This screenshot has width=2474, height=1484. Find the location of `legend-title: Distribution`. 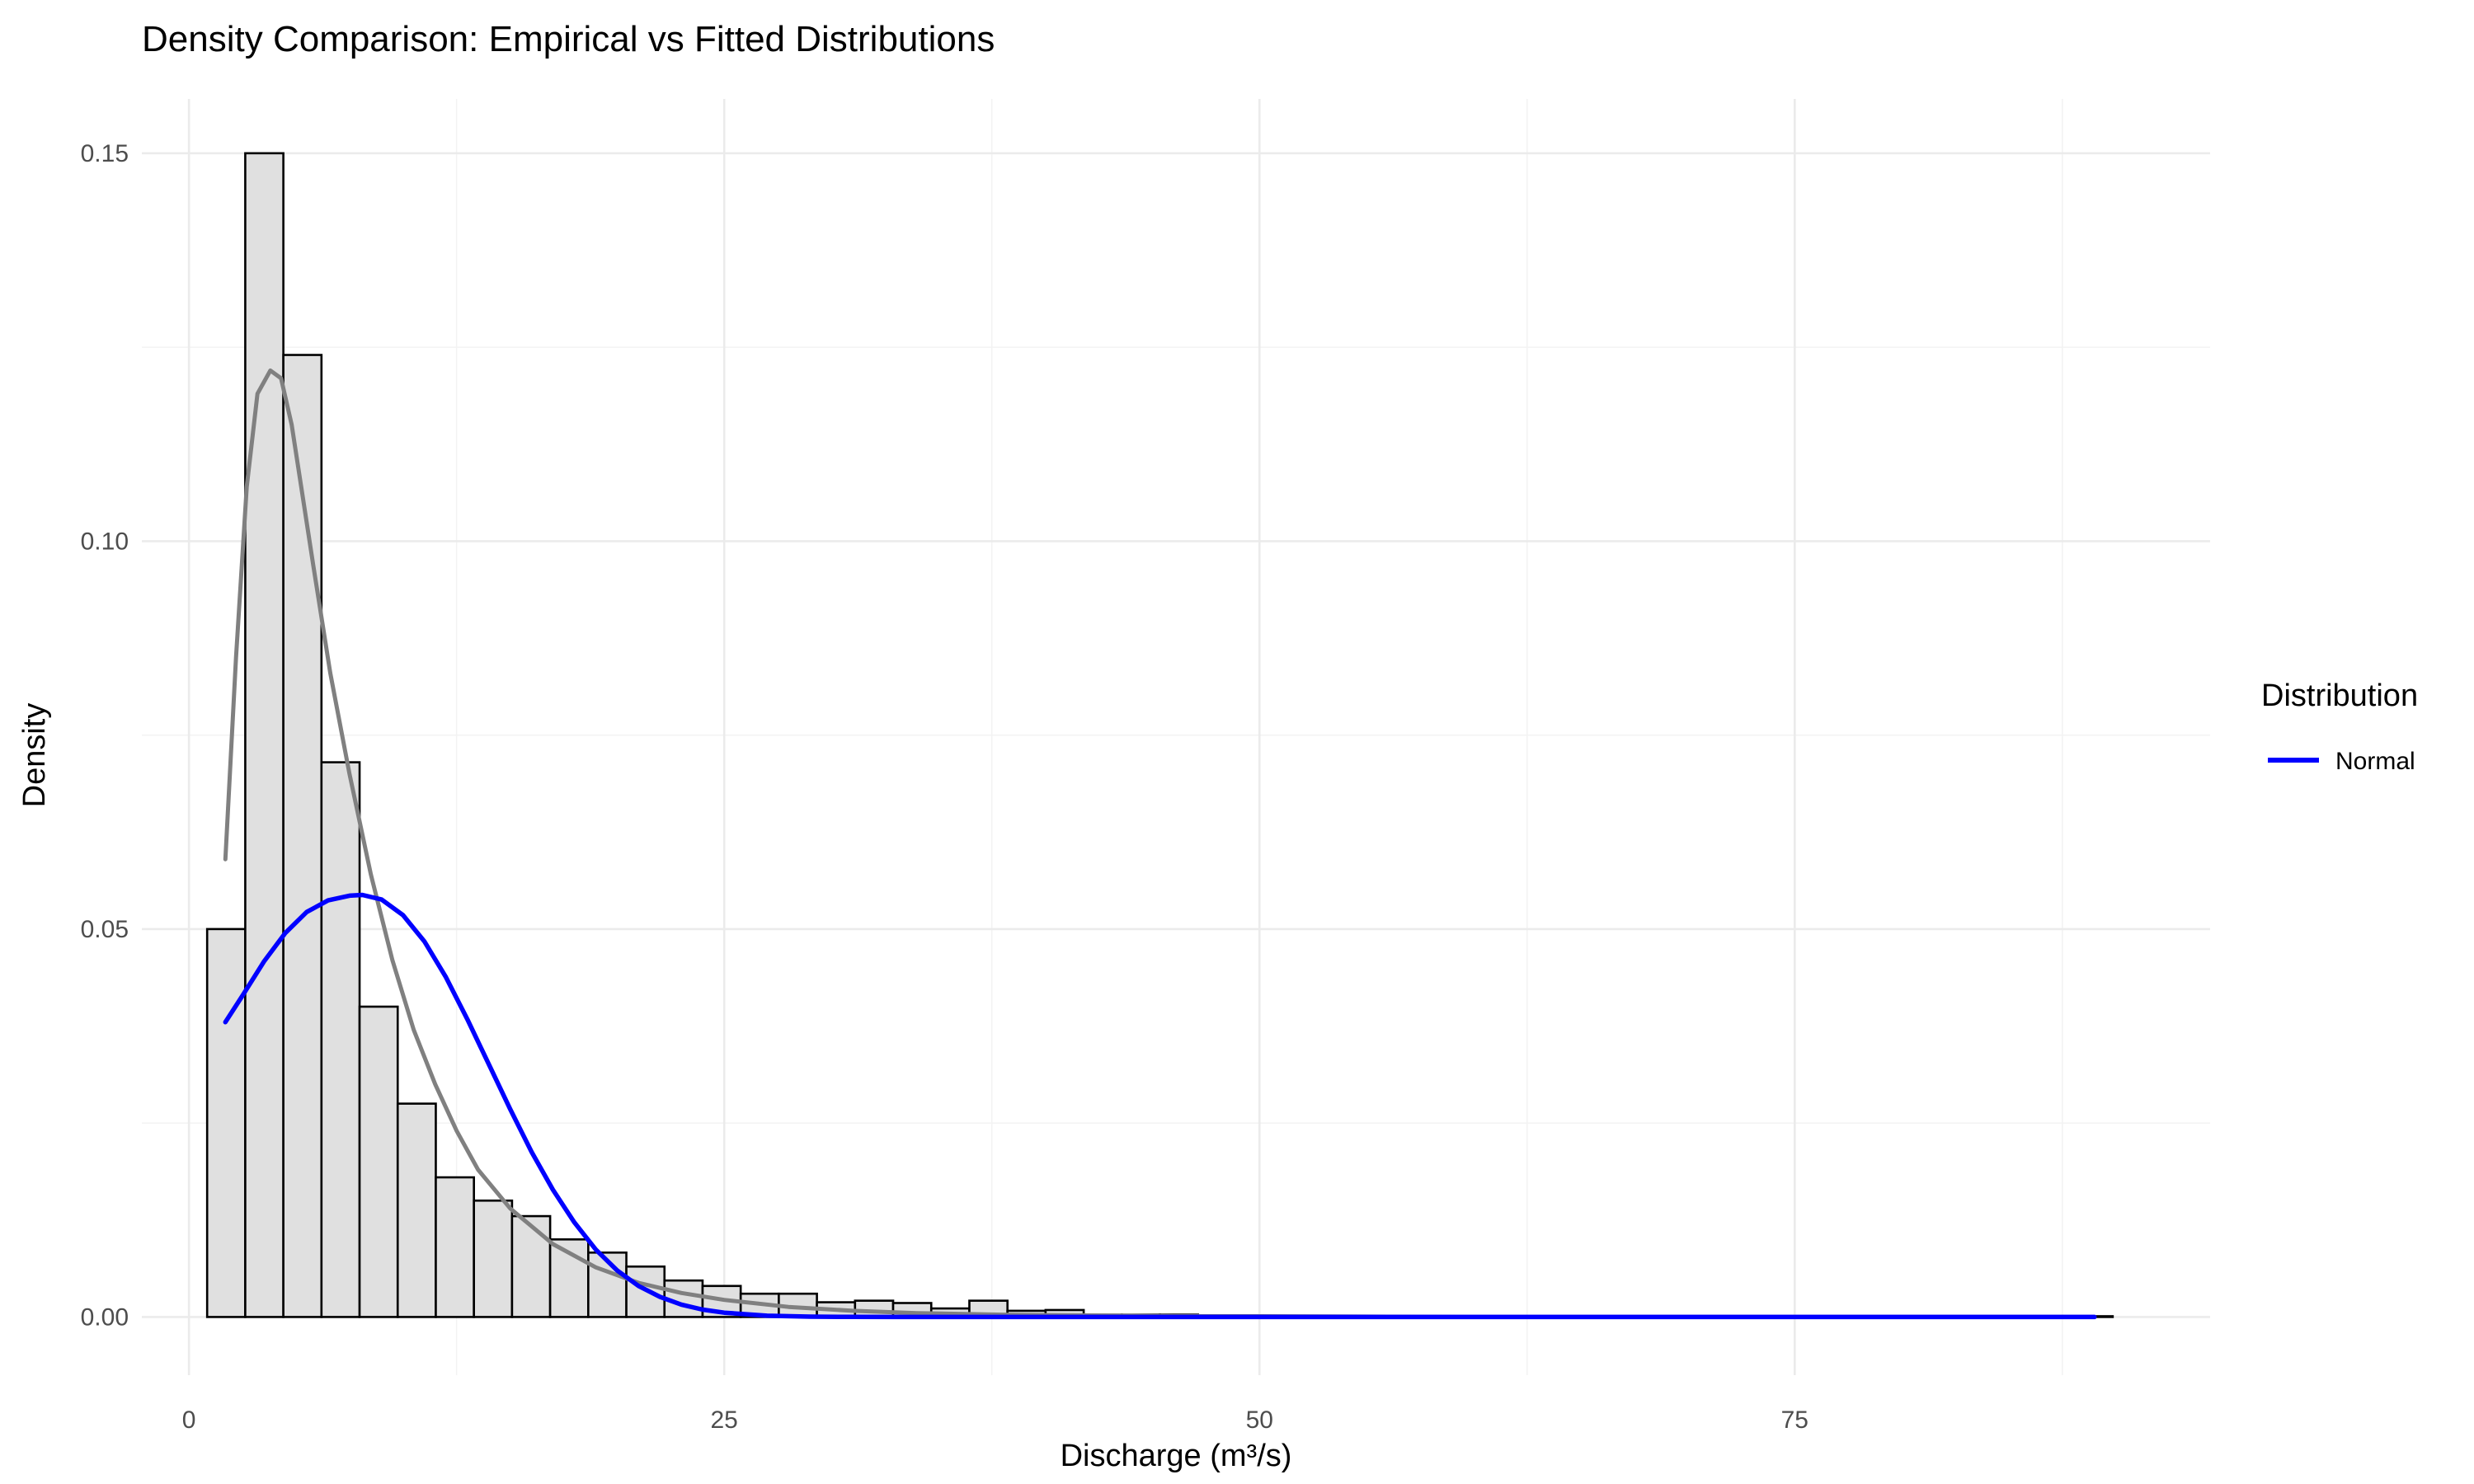

legend-title: Distribution is located at coordinates (2339, 696).